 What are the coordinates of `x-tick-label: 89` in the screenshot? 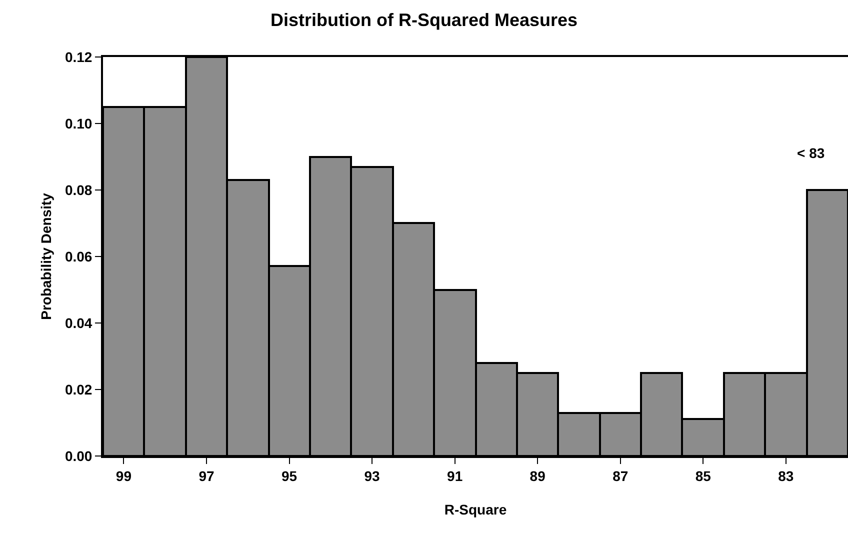 It's located at (538, 476).